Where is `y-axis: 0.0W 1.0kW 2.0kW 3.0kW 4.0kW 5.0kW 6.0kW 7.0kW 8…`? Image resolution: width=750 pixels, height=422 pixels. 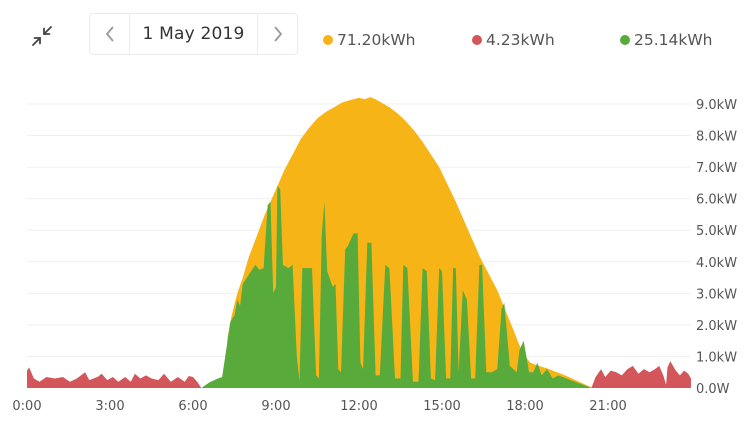
y-axis: 0.0W 1.0kW 2.0kW 3.0kW 4.0kW 5.0kW 6.0kW 7.0kW 8… is located at coordinates (716, 247).